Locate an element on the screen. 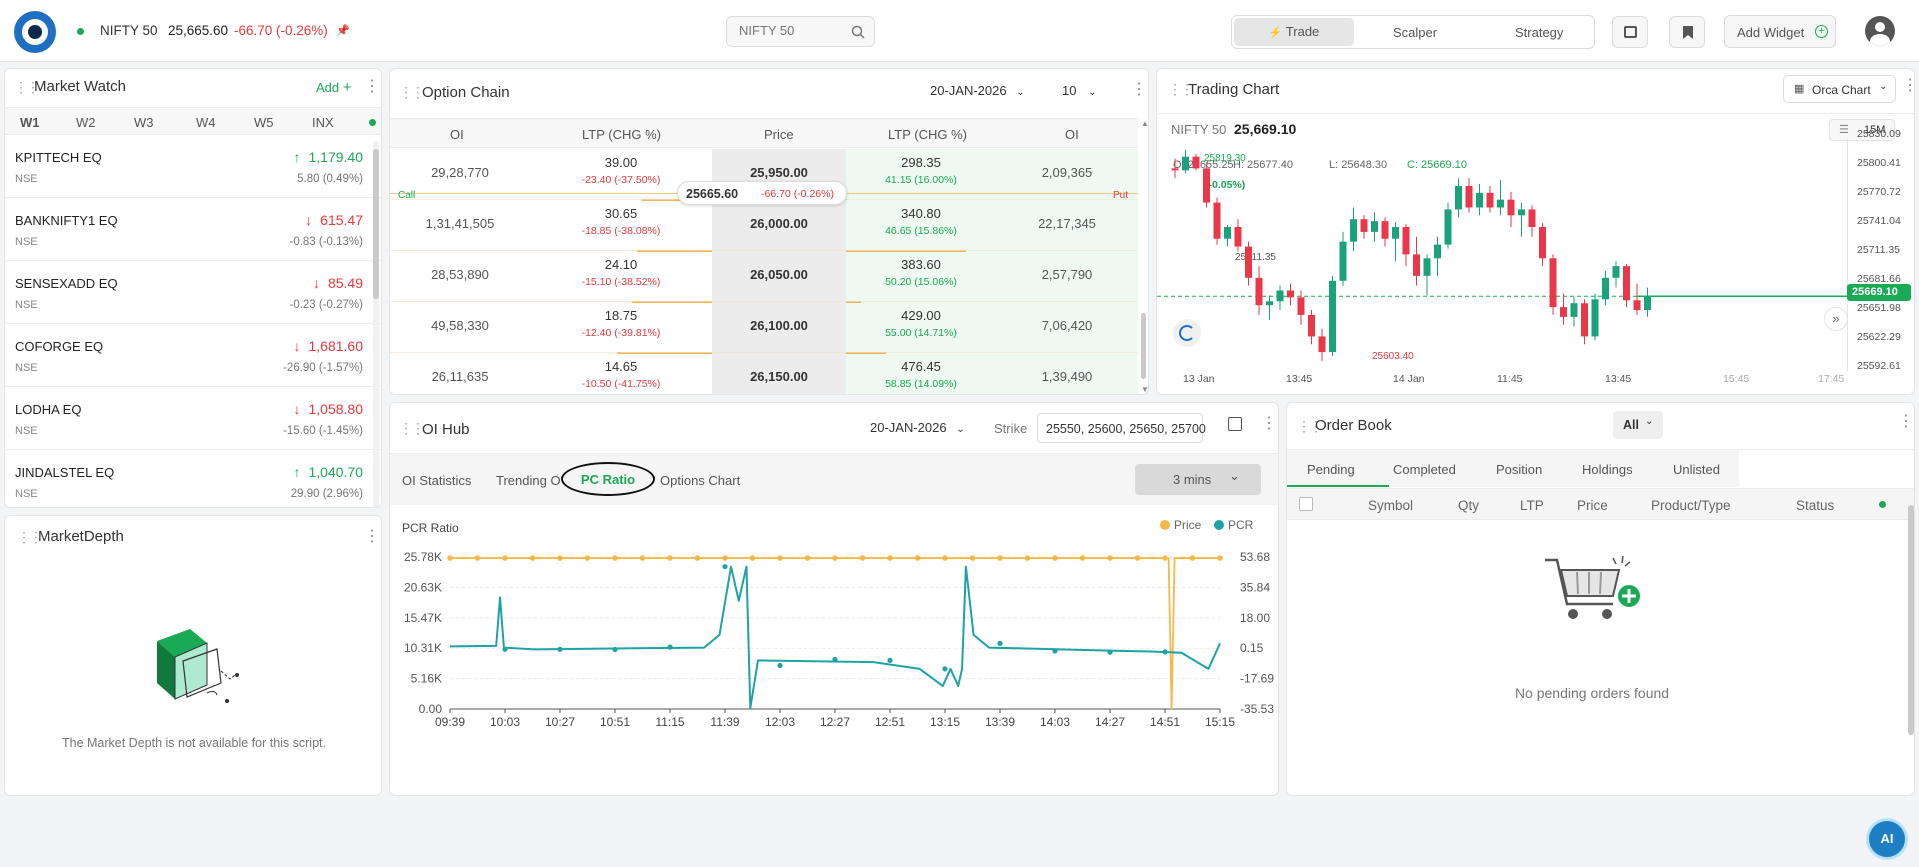 This screenshot has width=1919, height=867. tab-options-chart: Options Chart is located at coordinates (700, 480).